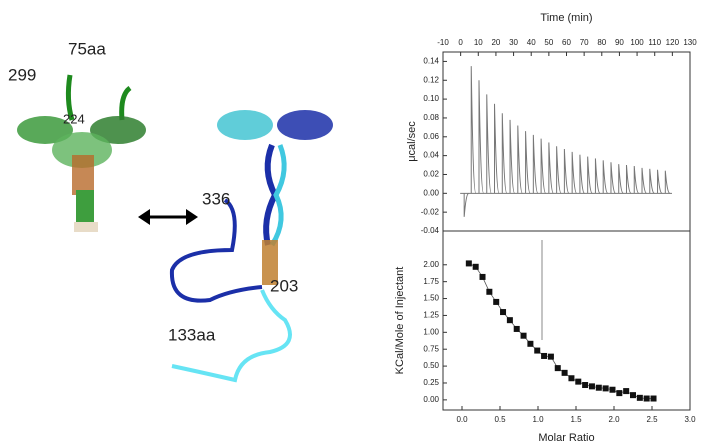 This screenshot has width=702, height=446. What do you see at coordinates (431, 298) in the screenshot?
I see `y-tick-label: 1.50` at bounding box center [431, 298].